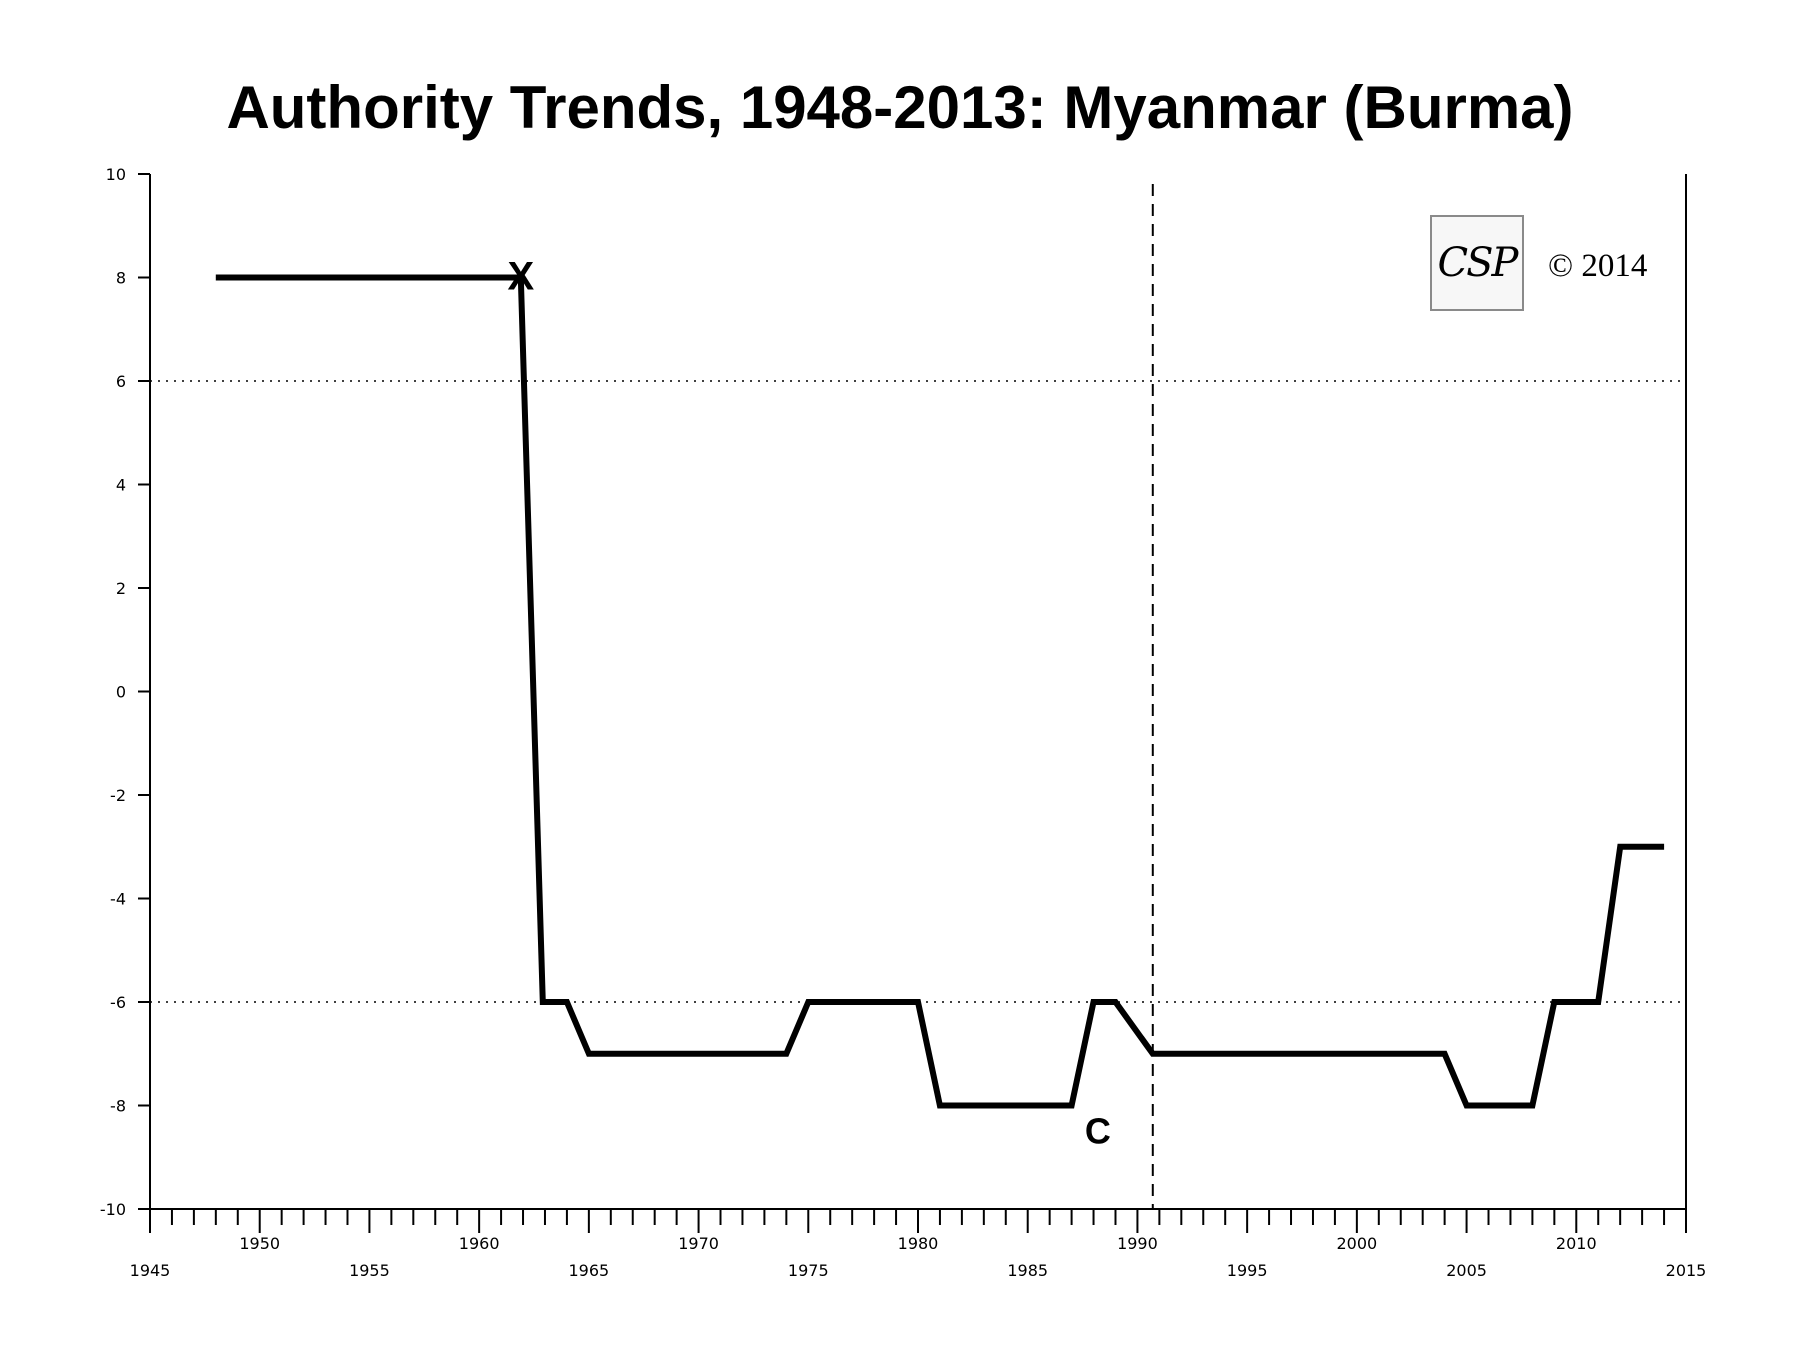  What do you see at coordinates (121, 692) in the screenshot?
I see `y-tick-label: 0` at bounding box center [121, 692].